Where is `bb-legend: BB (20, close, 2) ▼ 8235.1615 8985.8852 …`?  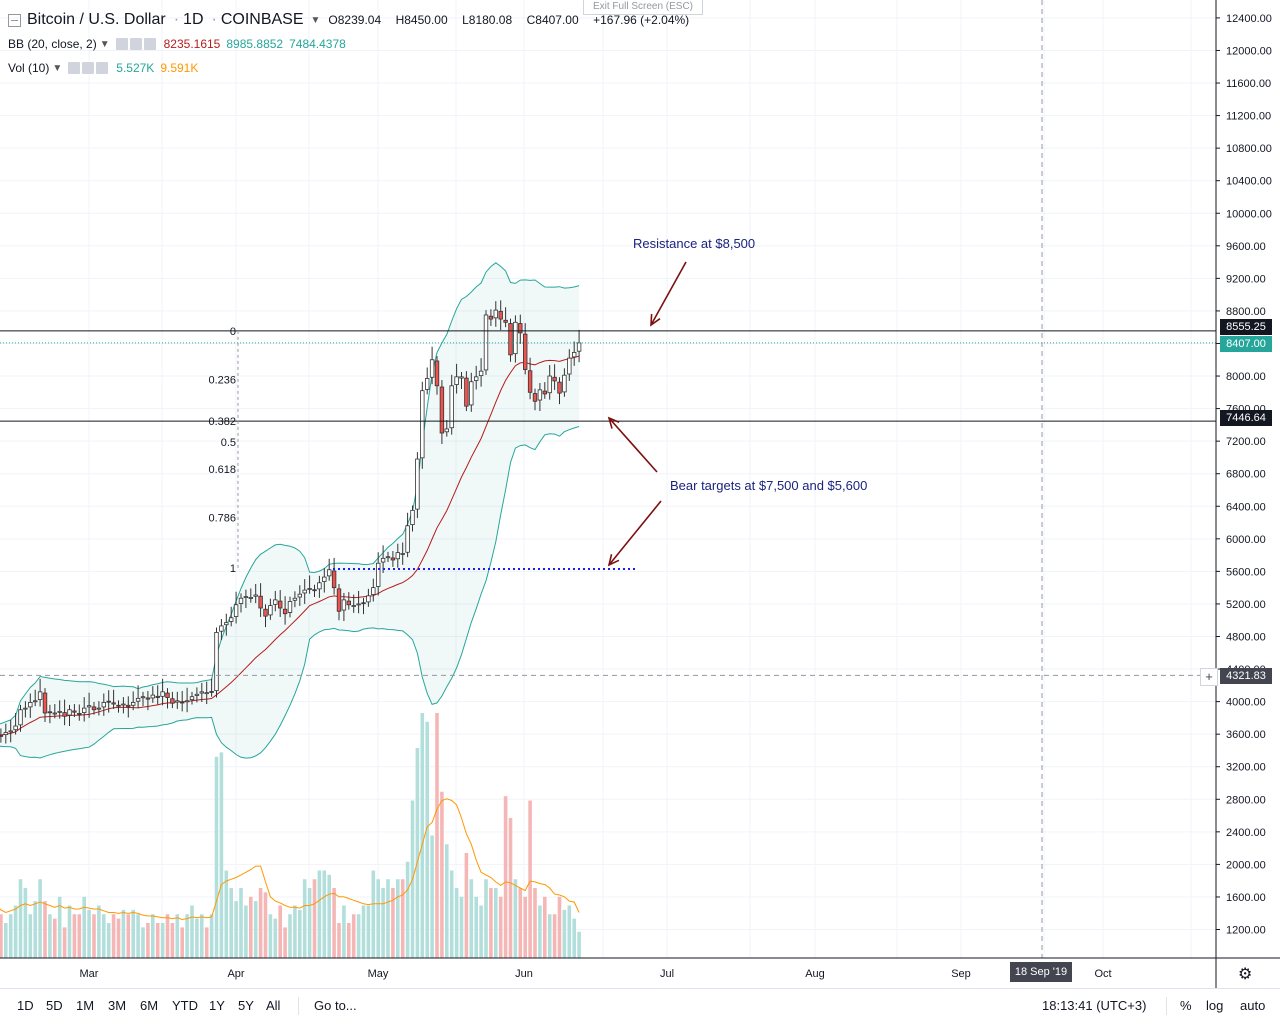 bb-legend: BB (20, close, 2) ▼ 8235.1615 8985.8852 … is located at coordinates (177, 44).